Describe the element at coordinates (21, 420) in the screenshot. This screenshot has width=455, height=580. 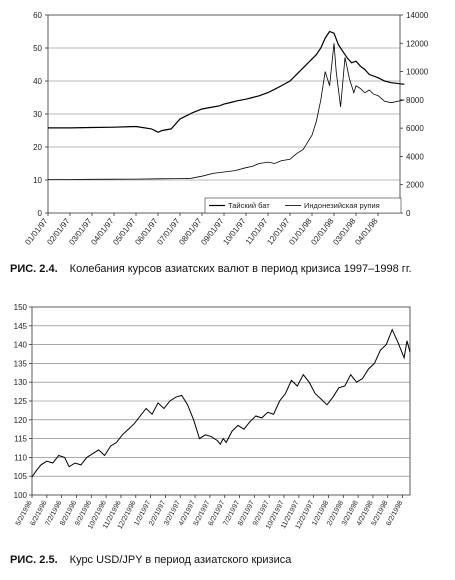
I see `y-tick-label: 120` at that location.